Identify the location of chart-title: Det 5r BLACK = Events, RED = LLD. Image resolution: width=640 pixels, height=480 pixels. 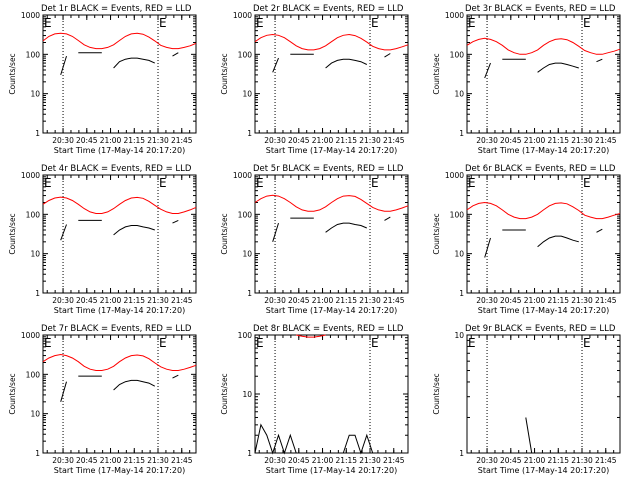
(328, 169).